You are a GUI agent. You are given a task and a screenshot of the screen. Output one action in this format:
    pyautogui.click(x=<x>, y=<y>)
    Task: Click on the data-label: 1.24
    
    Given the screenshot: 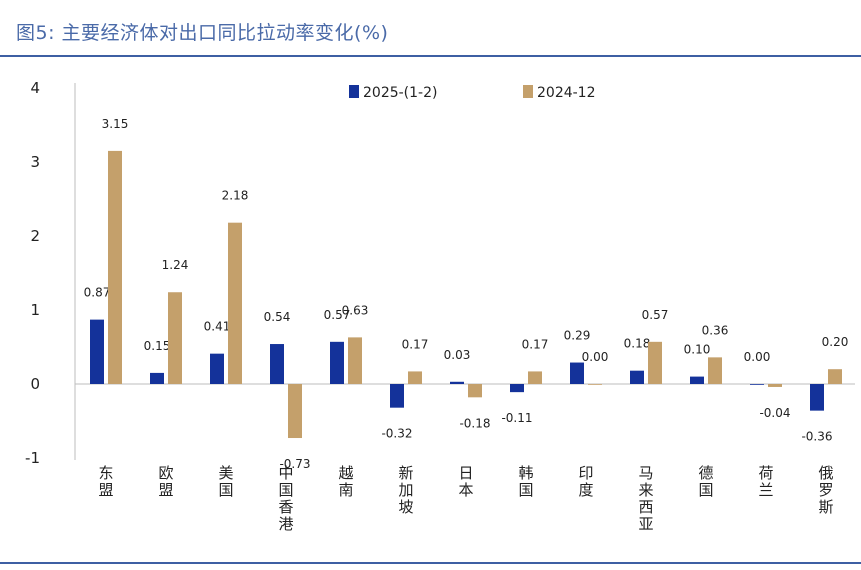 What is the action you would take?
    pyautogui.click(x=175, y=265)
    